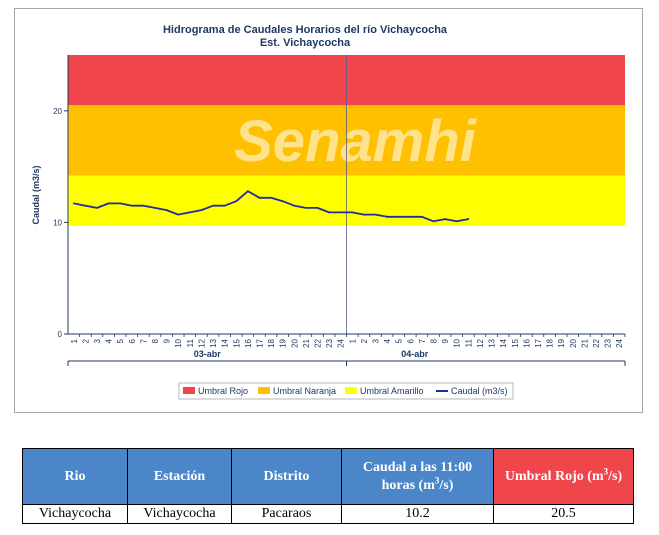  What do you see at coordinates (57, 111) in the screenshot?
I see `y-tick-label: 20` at bounding box center [57, 111].